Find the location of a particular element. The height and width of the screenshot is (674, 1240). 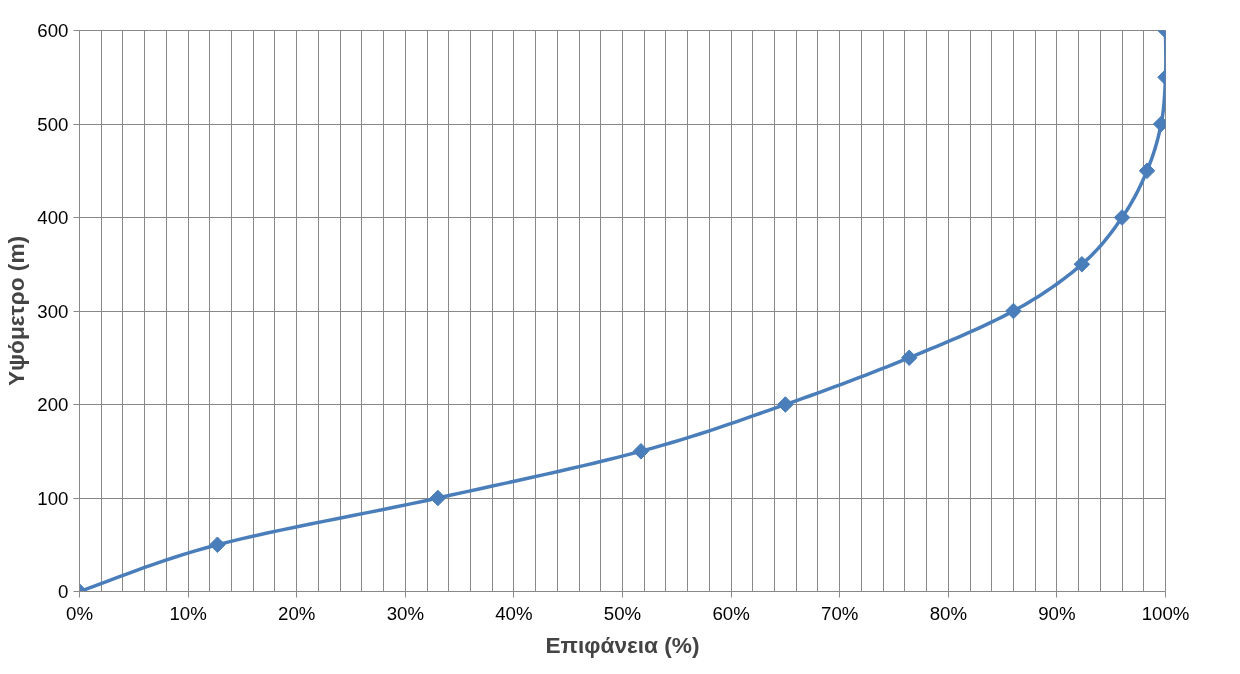

x-tick-label: 100% is located at coordinates (1165, 613).